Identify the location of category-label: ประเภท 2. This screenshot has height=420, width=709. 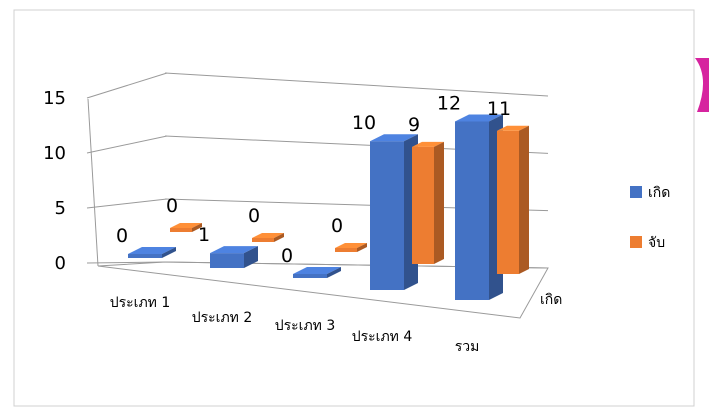
(222, 318).